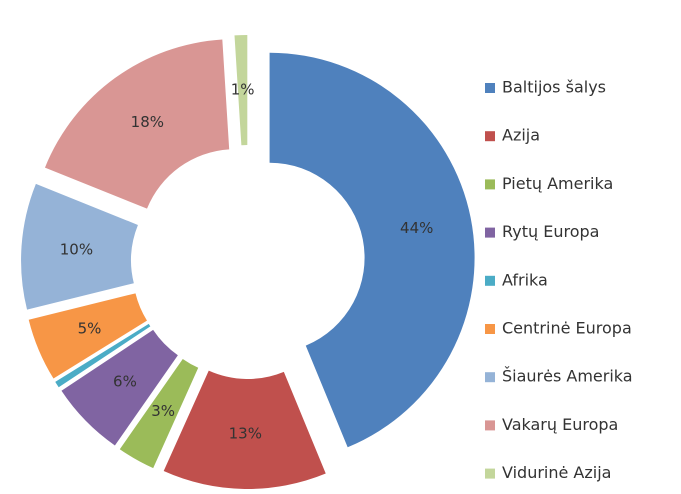 Image resolution: width=681 pixels, height=494 pixels. I want to click on data-label: 1%, so click(243, 90).